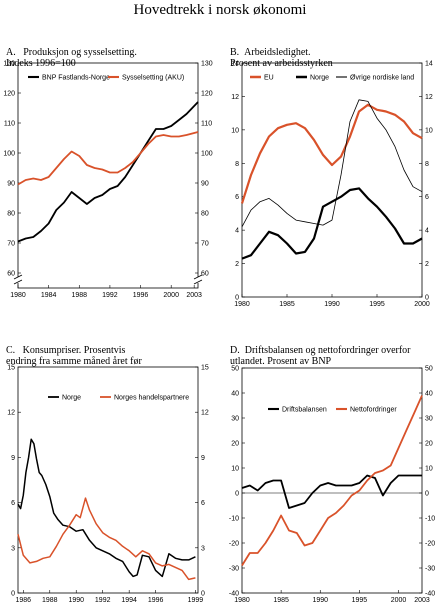  I want to click on chart-a-y-tick-label-right: 70, so click(205, 244).